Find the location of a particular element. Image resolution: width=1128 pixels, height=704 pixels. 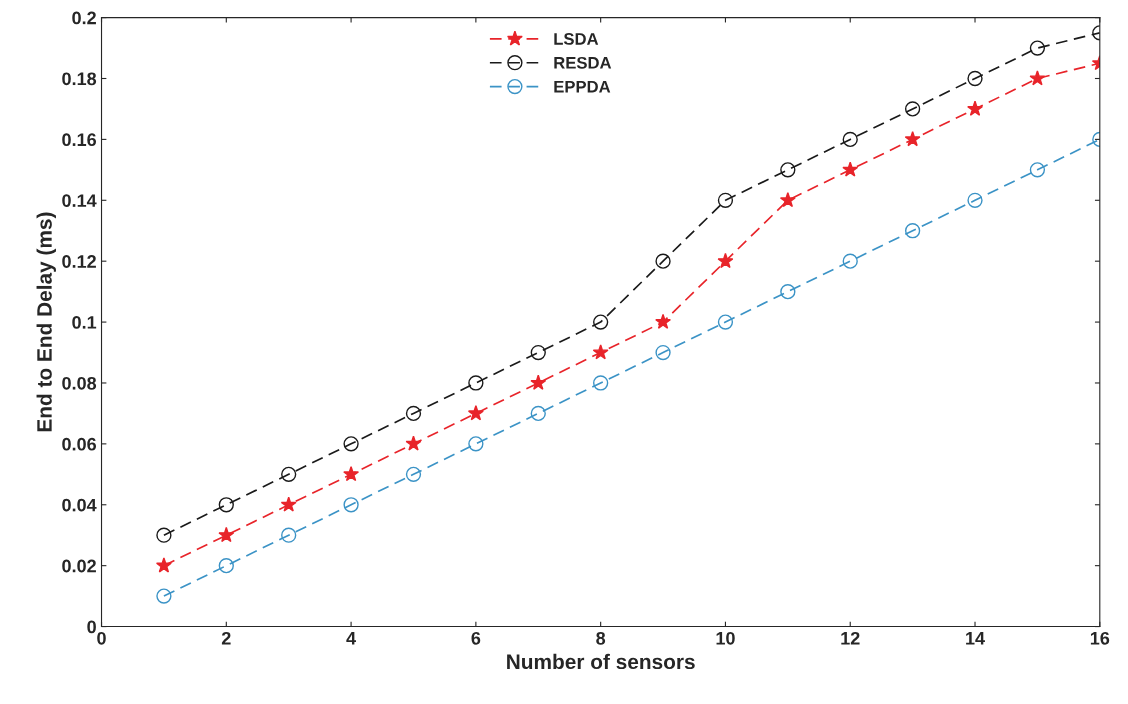

y-axis-title: End to End Delay (ms) is located at coordinates (46, 322).